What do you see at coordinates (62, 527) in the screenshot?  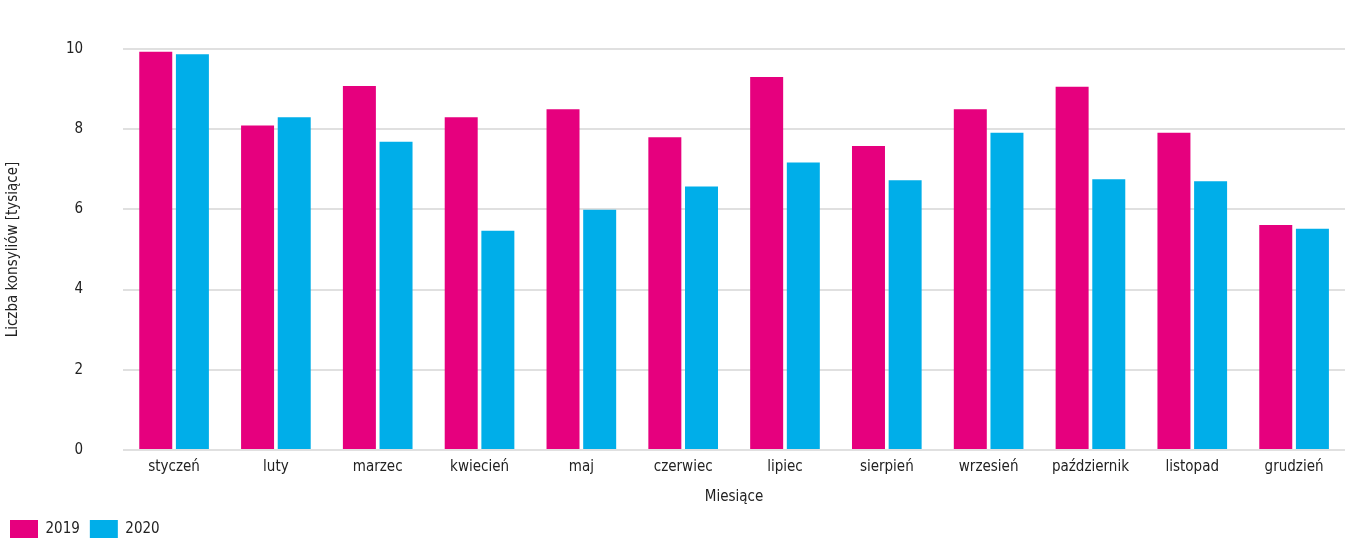 I see `legend-label: 2019` at bounding box center [62, 527].